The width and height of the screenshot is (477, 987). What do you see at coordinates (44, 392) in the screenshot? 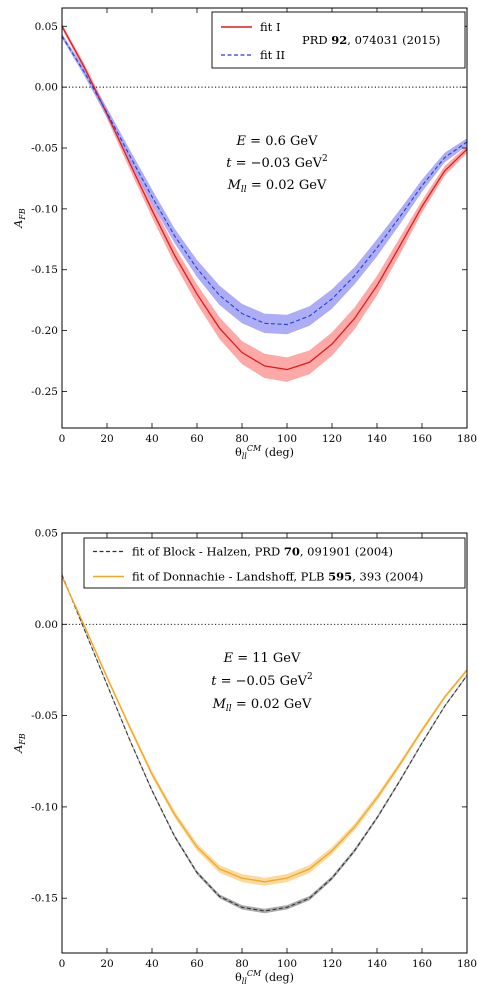
I see `y-tick-label: -0.25` at bounding box center [44, 392].